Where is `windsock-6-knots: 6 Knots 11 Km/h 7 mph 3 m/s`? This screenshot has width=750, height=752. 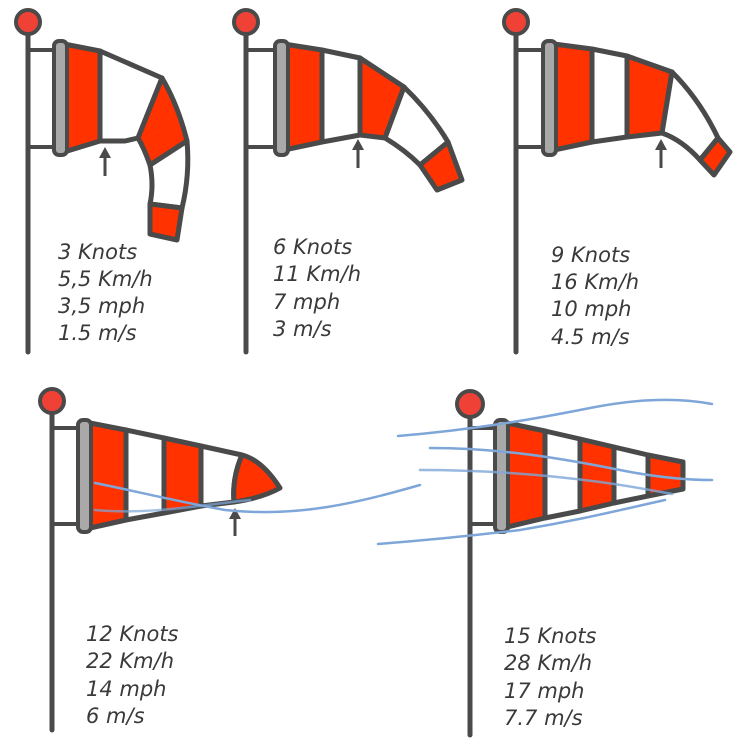
windsock-6-knots: 6 Knots 11 Km/h 7 mph 3 m/s is located at coordinates (348, 181).